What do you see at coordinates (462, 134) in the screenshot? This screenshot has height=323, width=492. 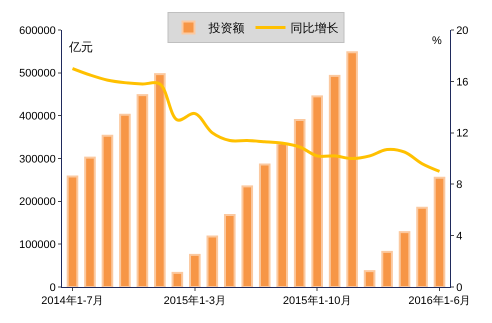 I see `y2-tick-label: 12` at bounding box center [462, 134].